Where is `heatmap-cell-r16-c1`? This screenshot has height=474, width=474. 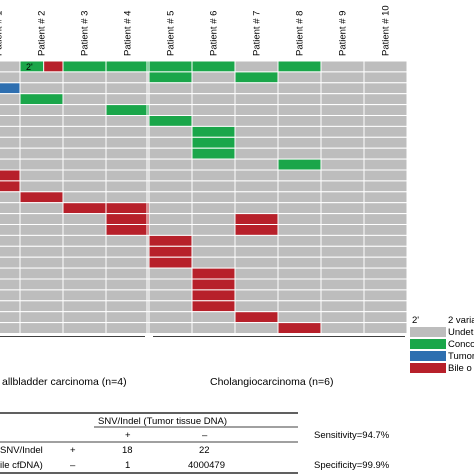 heatmap-cell-r16-c1 is located at coordinates (41, 240).